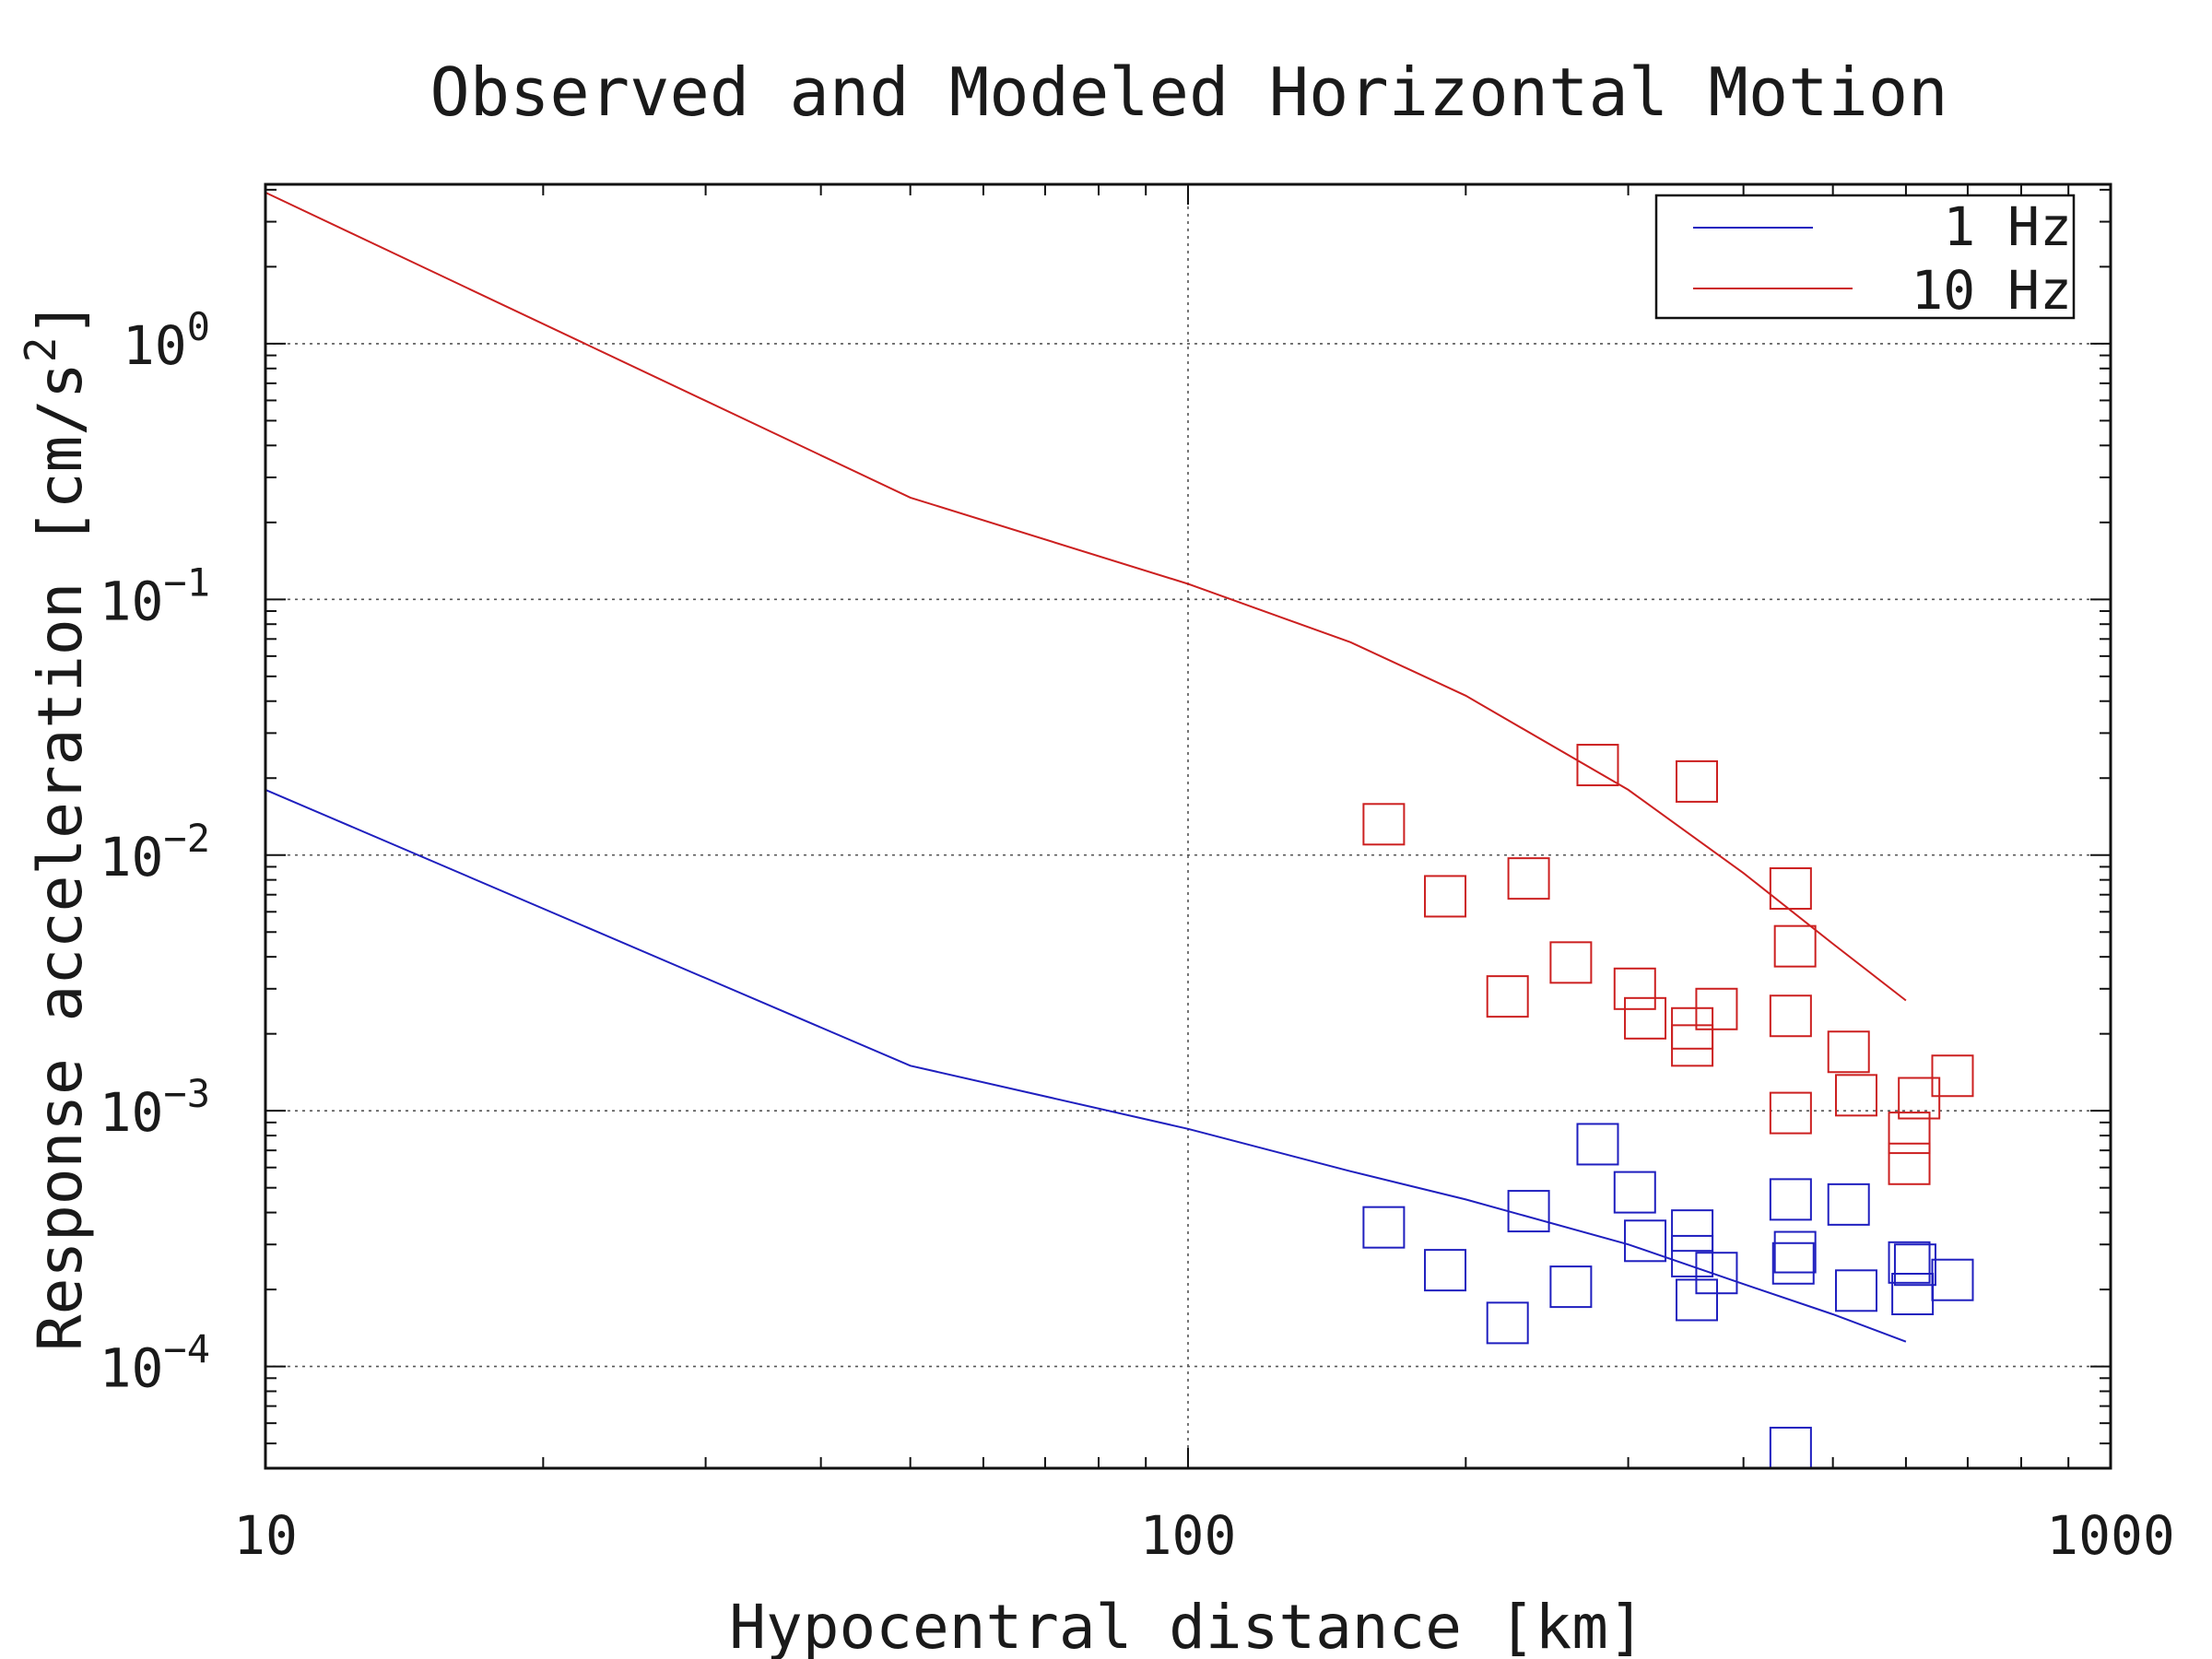 The image size is (2212, 1659). What do you see at coordinates (186, 1093) in the screenshot?
I see `y-tick-exponent: −3` at bounding box center [186, 1093].